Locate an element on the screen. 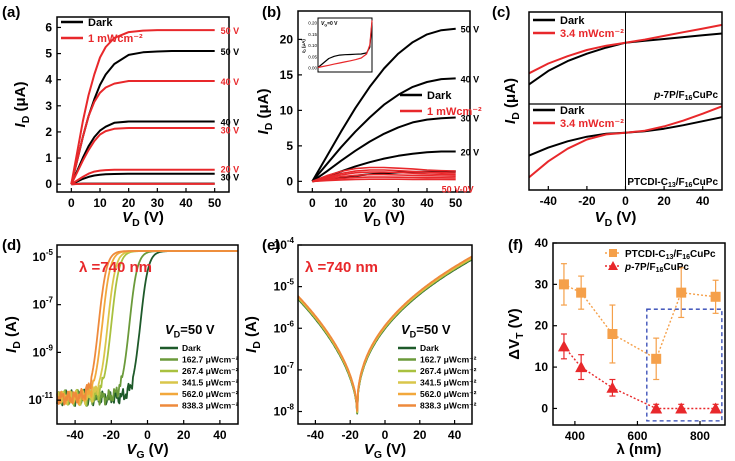  panel-c-xlabel-sub: D is located at coordinates (609, 223).